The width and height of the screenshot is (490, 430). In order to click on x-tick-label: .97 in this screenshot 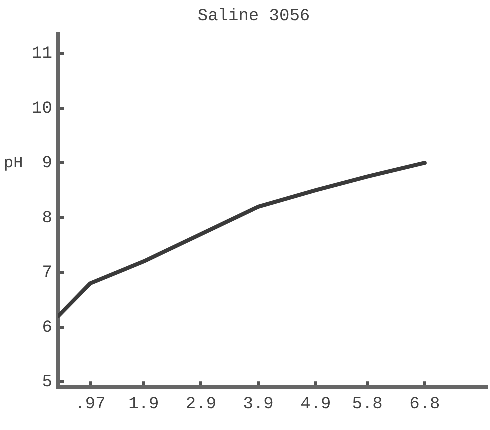, I will do `click(90, 404)`.